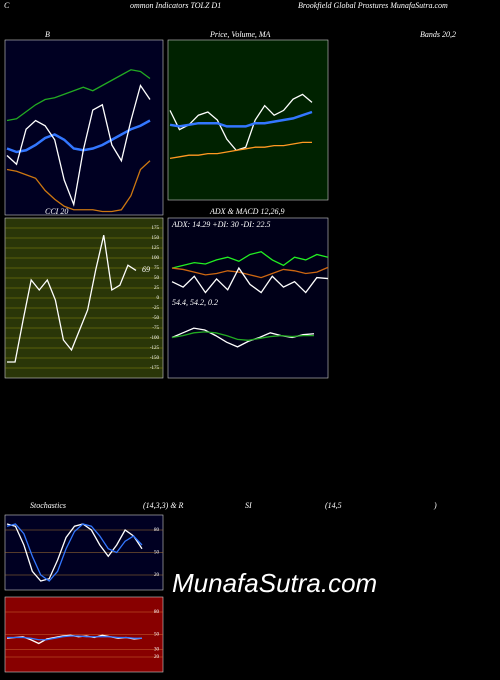 The height and width of the screenshot is (680, 500). What do you see at coordinates (146, 269) in the screenshot?
I see `value-label: 69` at bounding box center [146, 269].